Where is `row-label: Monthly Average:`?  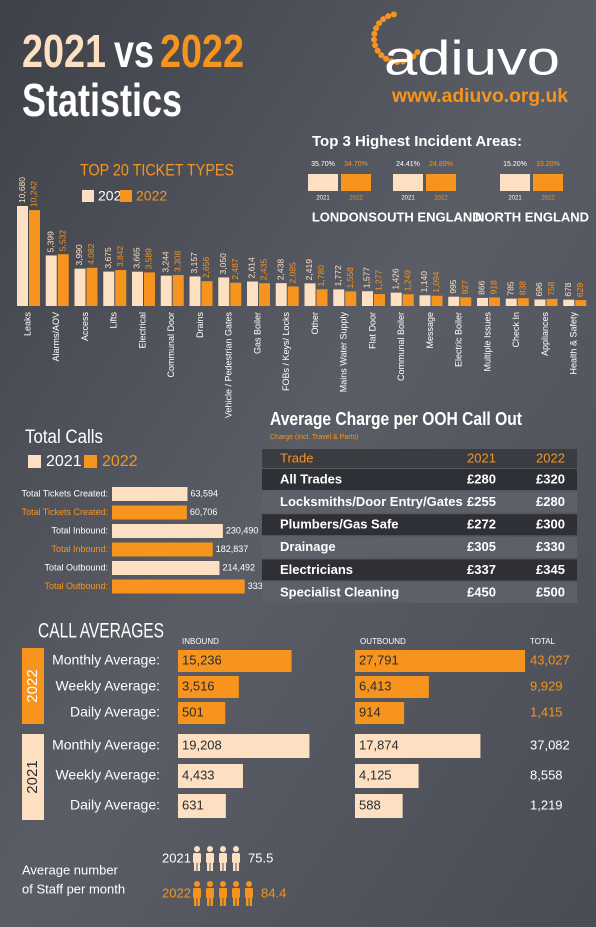 row-label: Monthly Average: is located at coordinates (106, 745).